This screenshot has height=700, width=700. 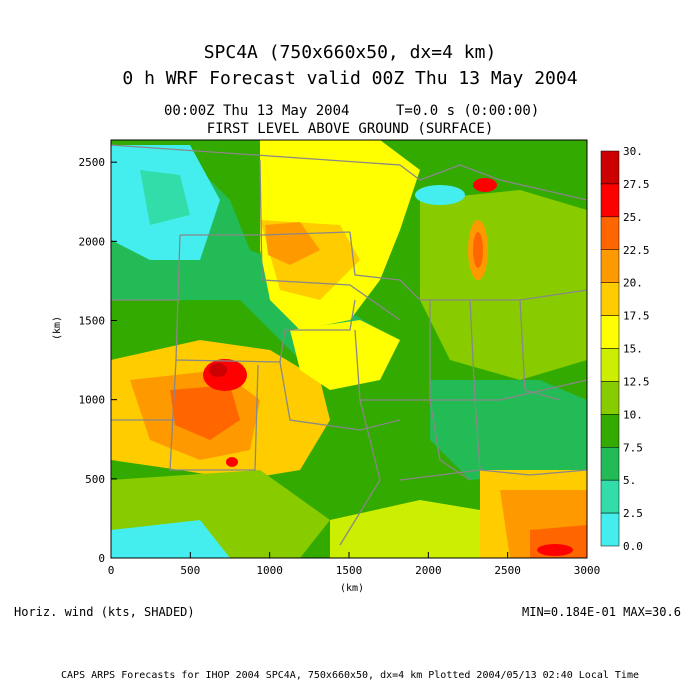 I want to click on x-tick-label: 3000, so click(x=587, y=570).